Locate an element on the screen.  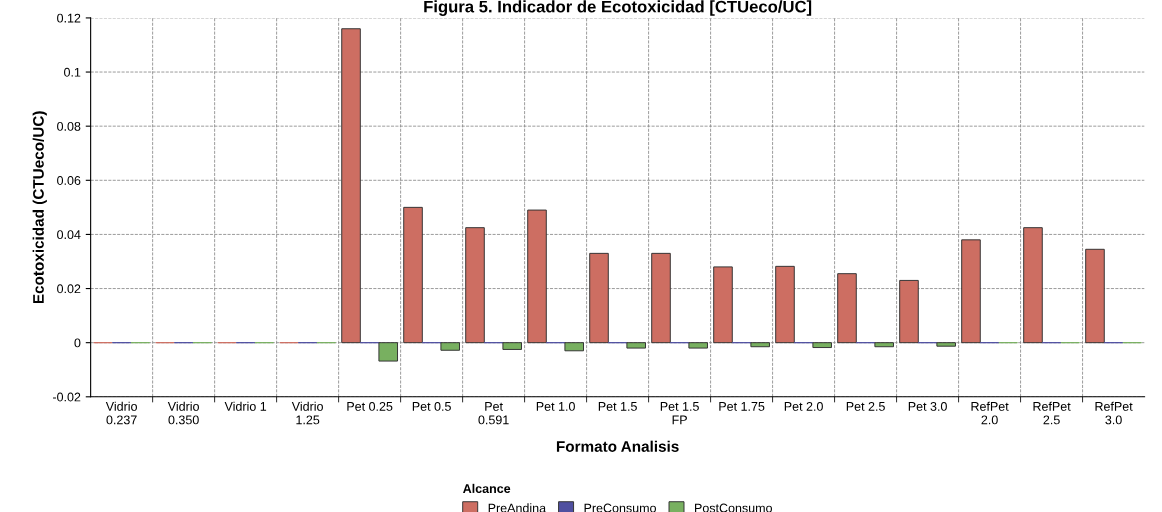
x-tick-label: Vidrio 1 is located at coordinates (245, 406).